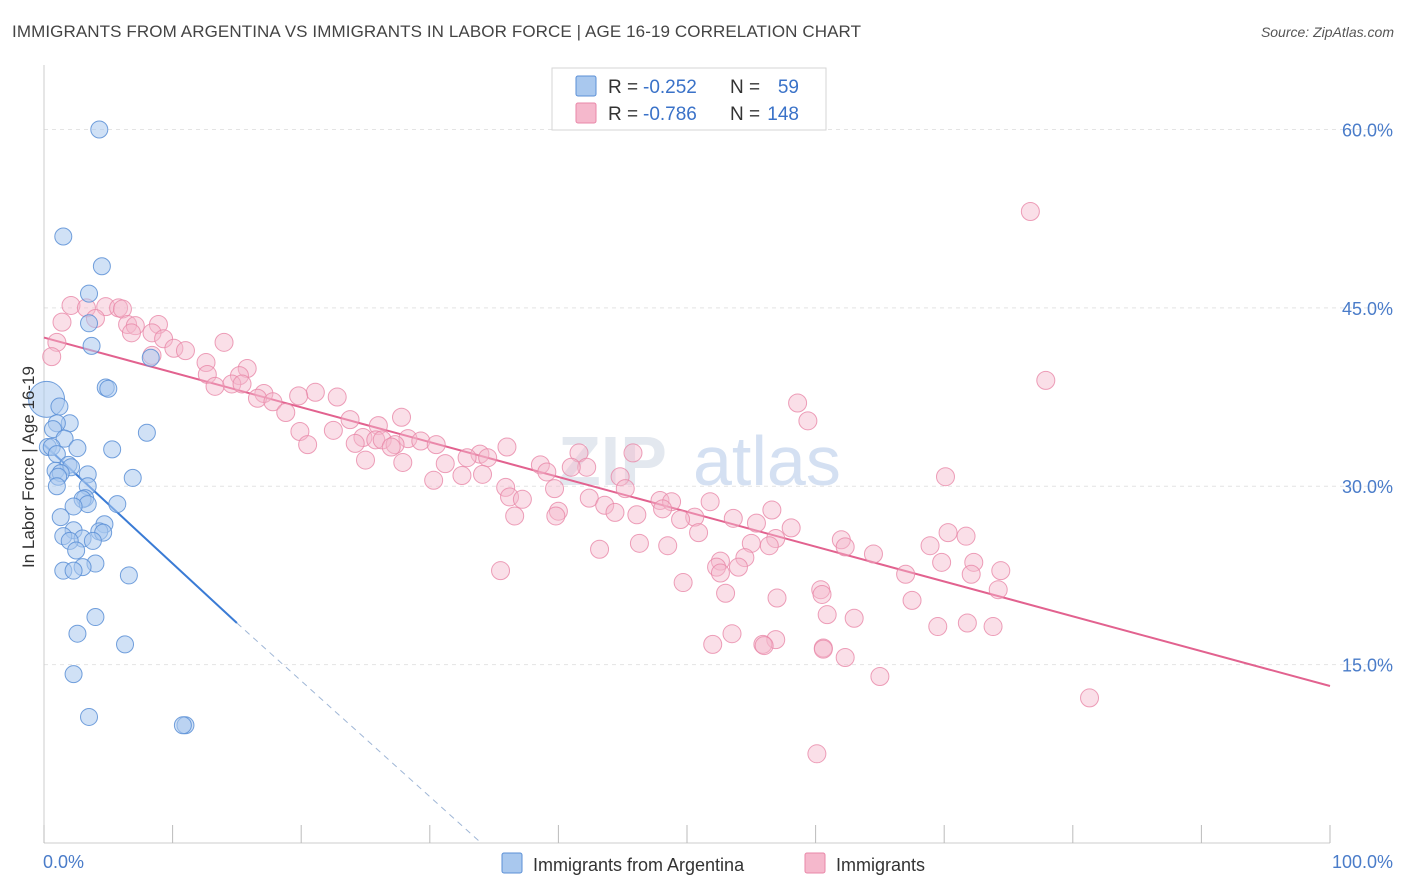 The image size is (1406, 892). What do you see at coordinates (815, 863) in the screenshot?
I see `bottom-legend-swatch-pink` at bounding box center [815, 863].